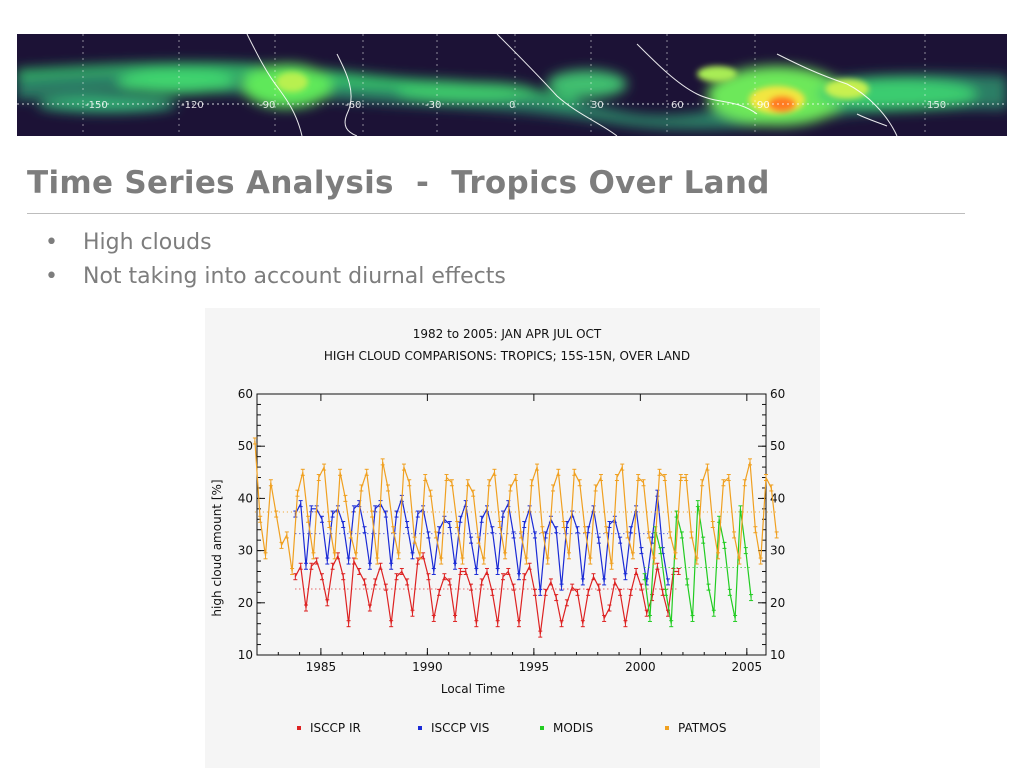 Image resolution: width=1024 pixels, height=768 pixels. What do you see at coordinates (597, 105) in the screenshot?
I see `banner-lon-label: 30` at bounding box center [597, 105].